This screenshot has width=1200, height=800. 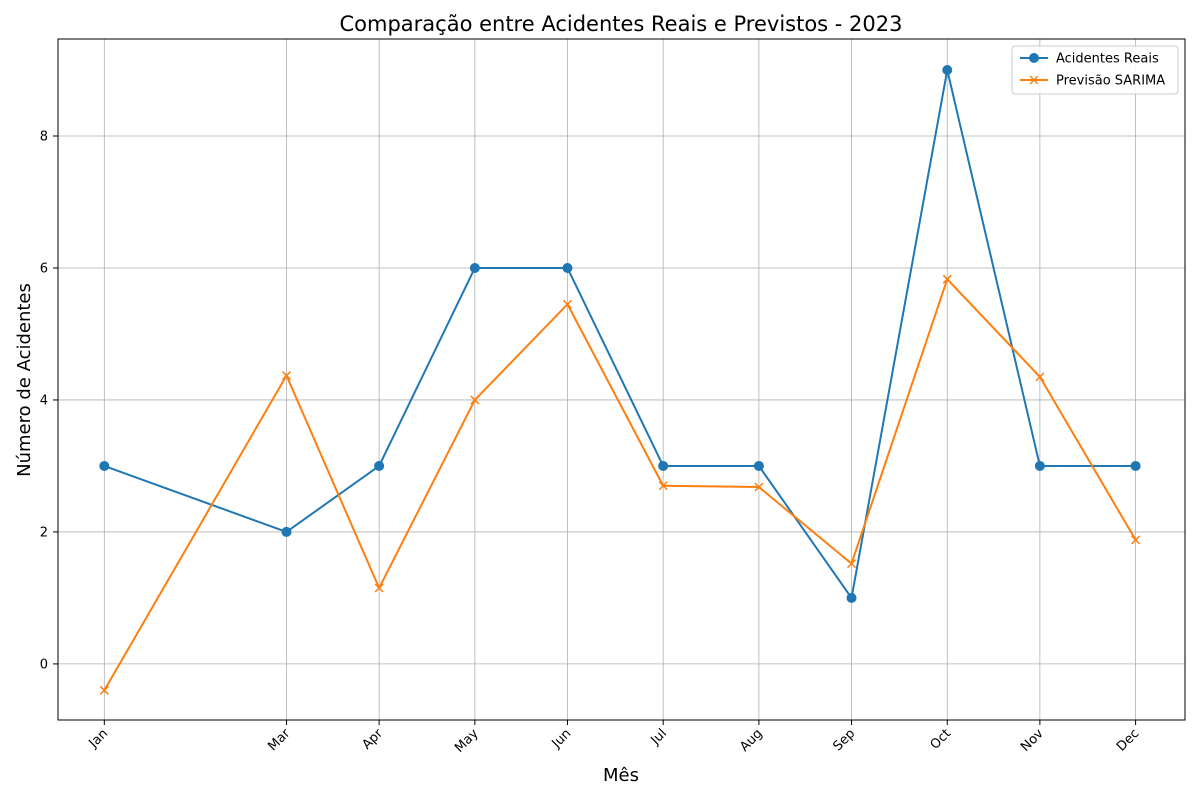 I want to click on x-tick-label: Sep, so click(x=844, y=740).